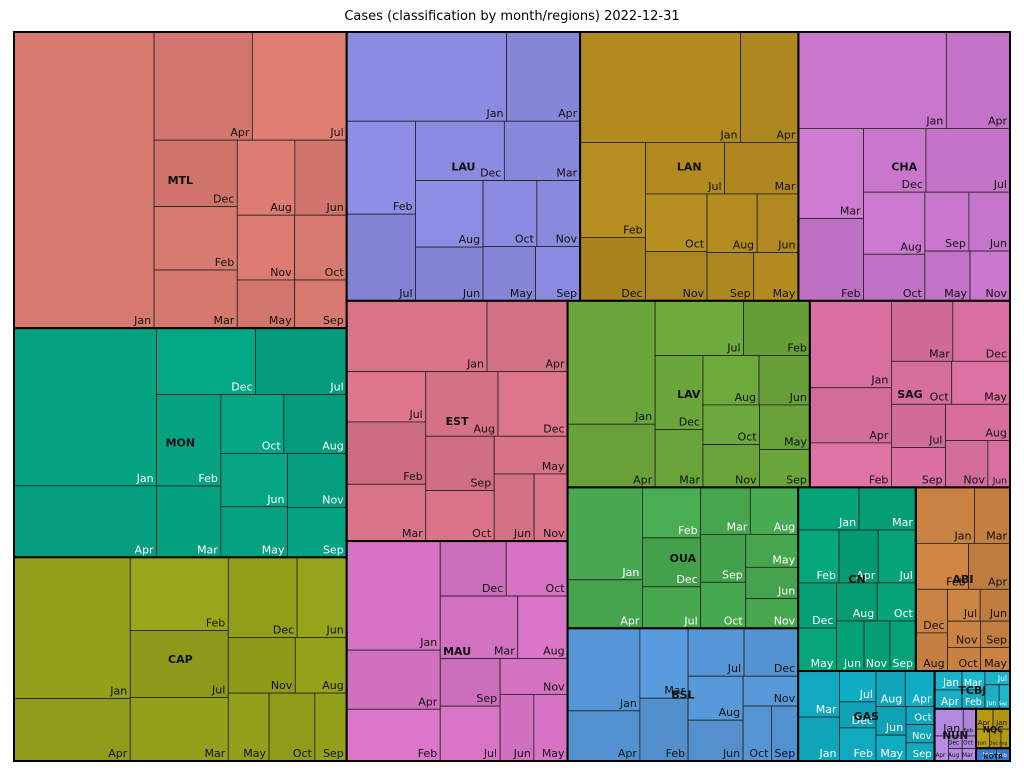 This screenshot has width=1024, height=768. I want to click on cell-lav-jan, so click(611, 362).